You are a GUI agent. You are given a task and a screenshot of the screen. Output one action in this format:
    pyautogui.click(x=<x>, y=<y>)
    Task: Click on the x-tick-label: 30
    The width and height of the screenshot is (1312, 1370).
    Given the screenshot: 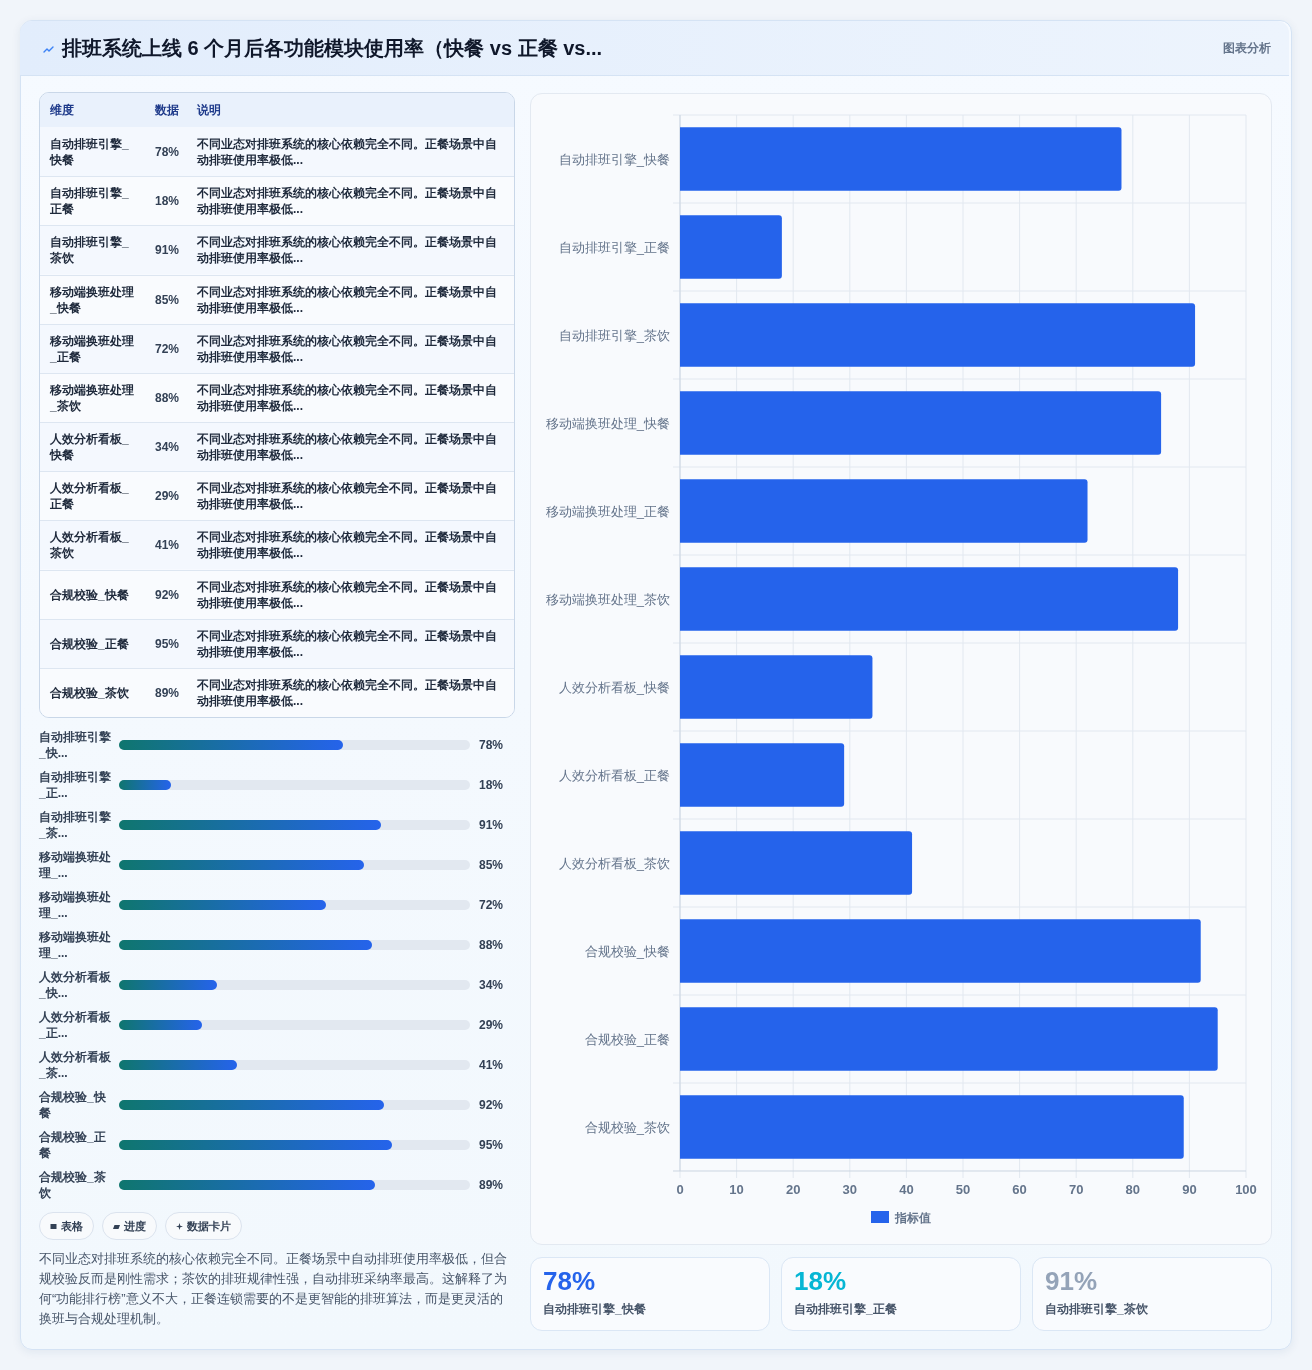 What is the action you would take?
    pyautogui.click(x=850, y=1189)
    